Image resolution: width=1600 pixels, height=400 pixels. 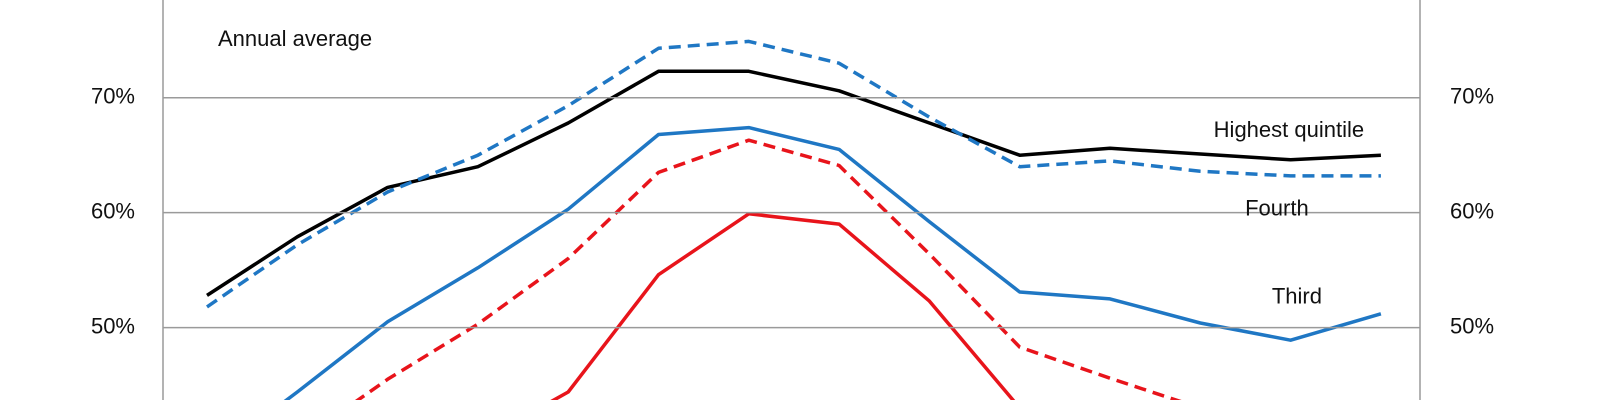 What do you see at coordinates (113, 96) in the screenshot?
I see `y-tick-label: 70%` at bounding box center [113, 96].